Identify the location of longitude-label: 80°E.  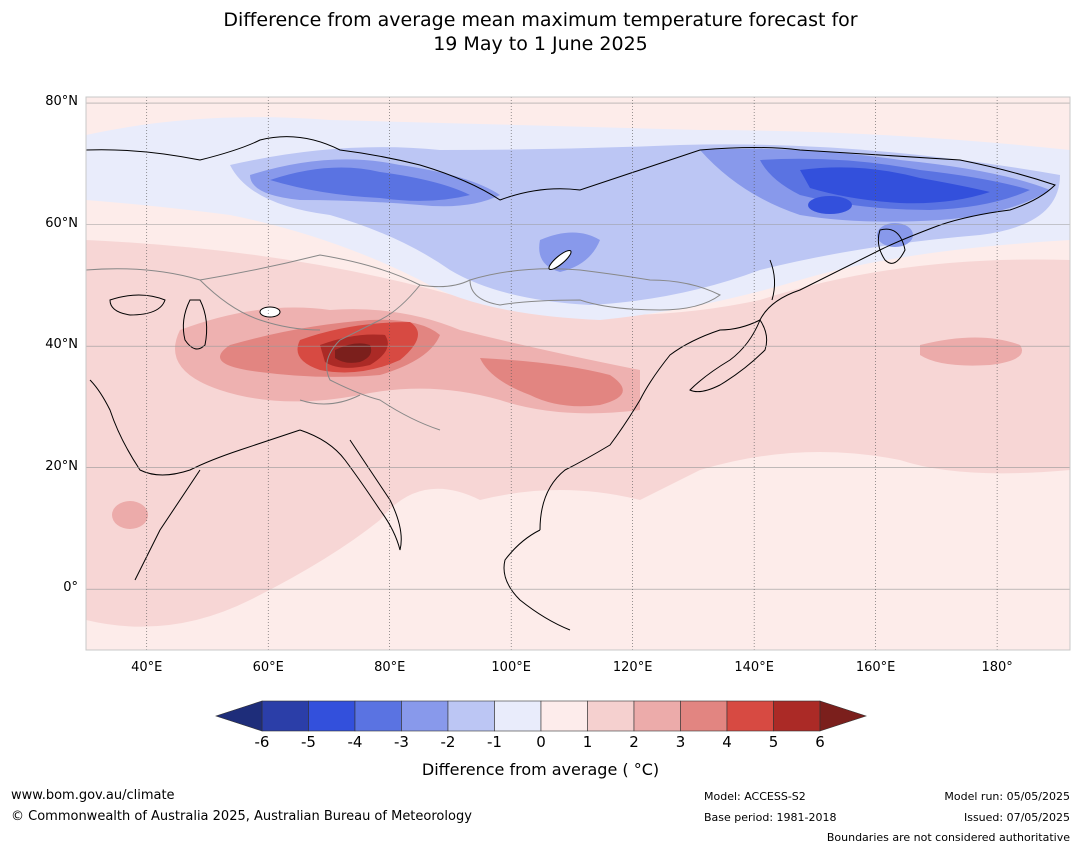
(390, 667).